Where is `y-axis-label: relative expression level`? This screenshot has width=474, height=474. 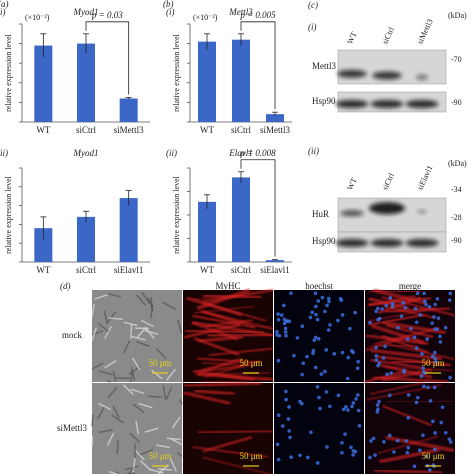 y-axis-label: relative expression level is located at coordinates (8, 214).